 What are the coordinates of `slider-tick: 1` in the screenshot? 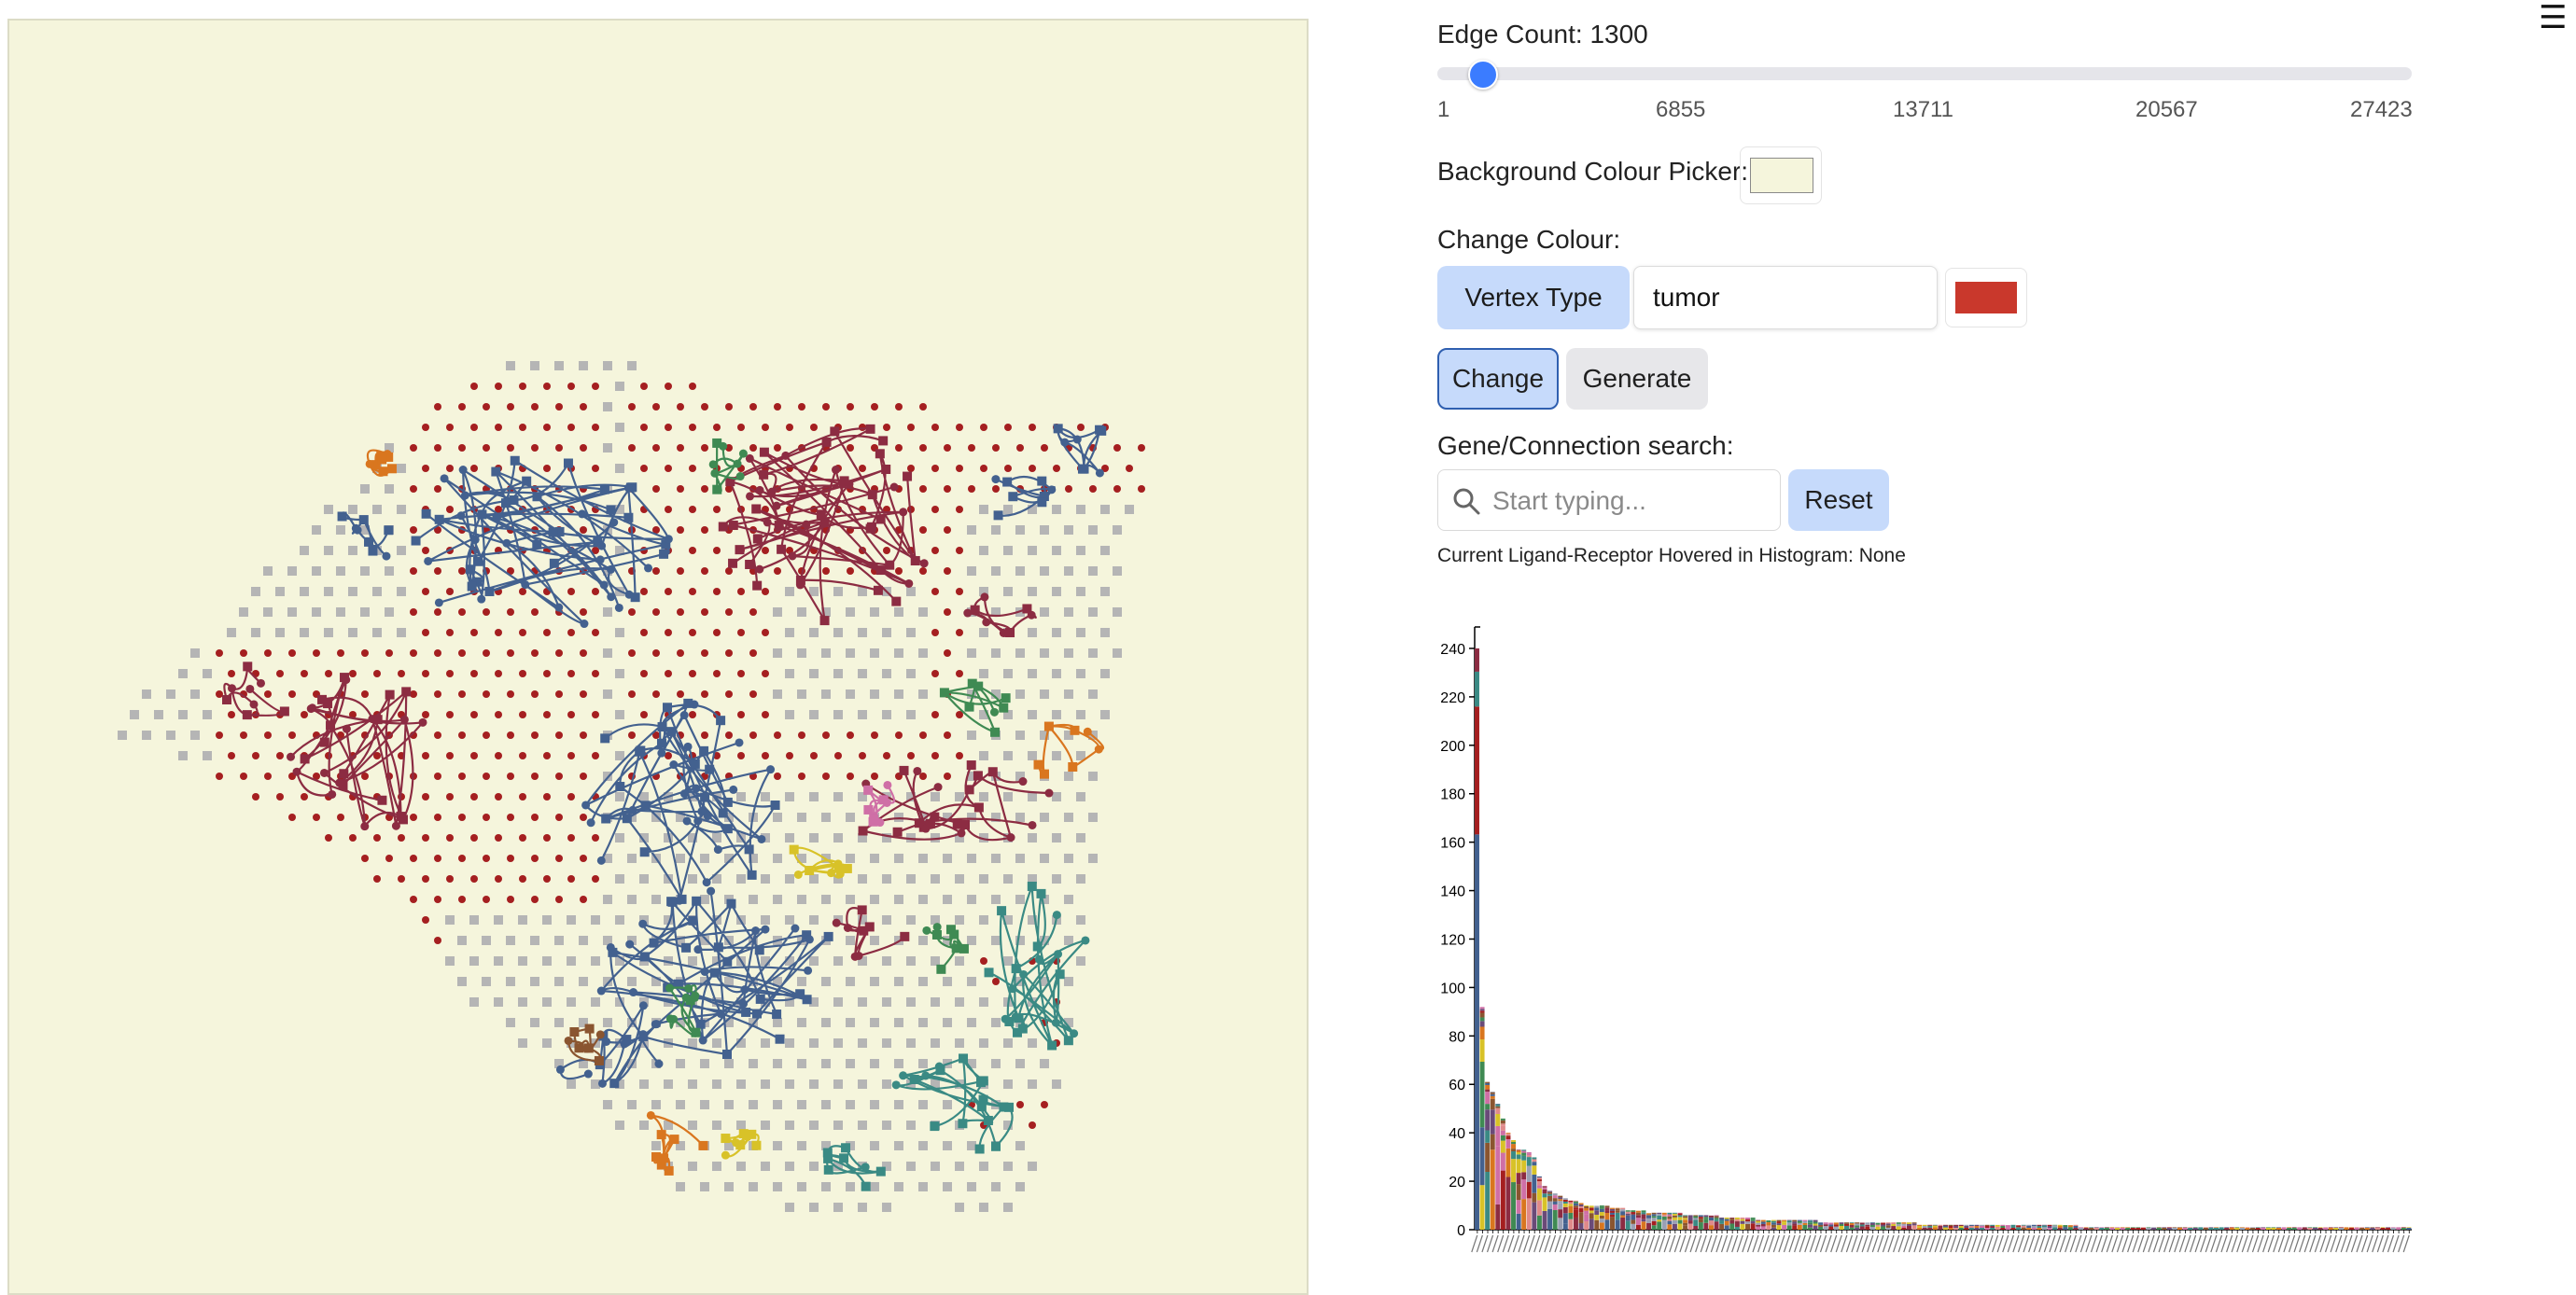 It's located at (1443, 110).